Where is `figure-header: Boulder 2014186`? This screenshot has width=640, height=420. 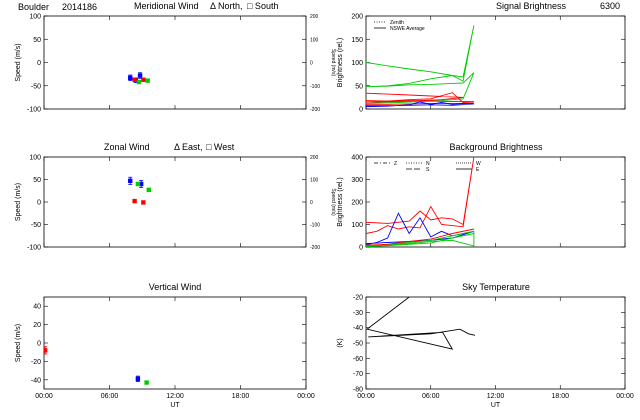 figure-header: Boulder 2014186 is located at coordinates (57, 7).